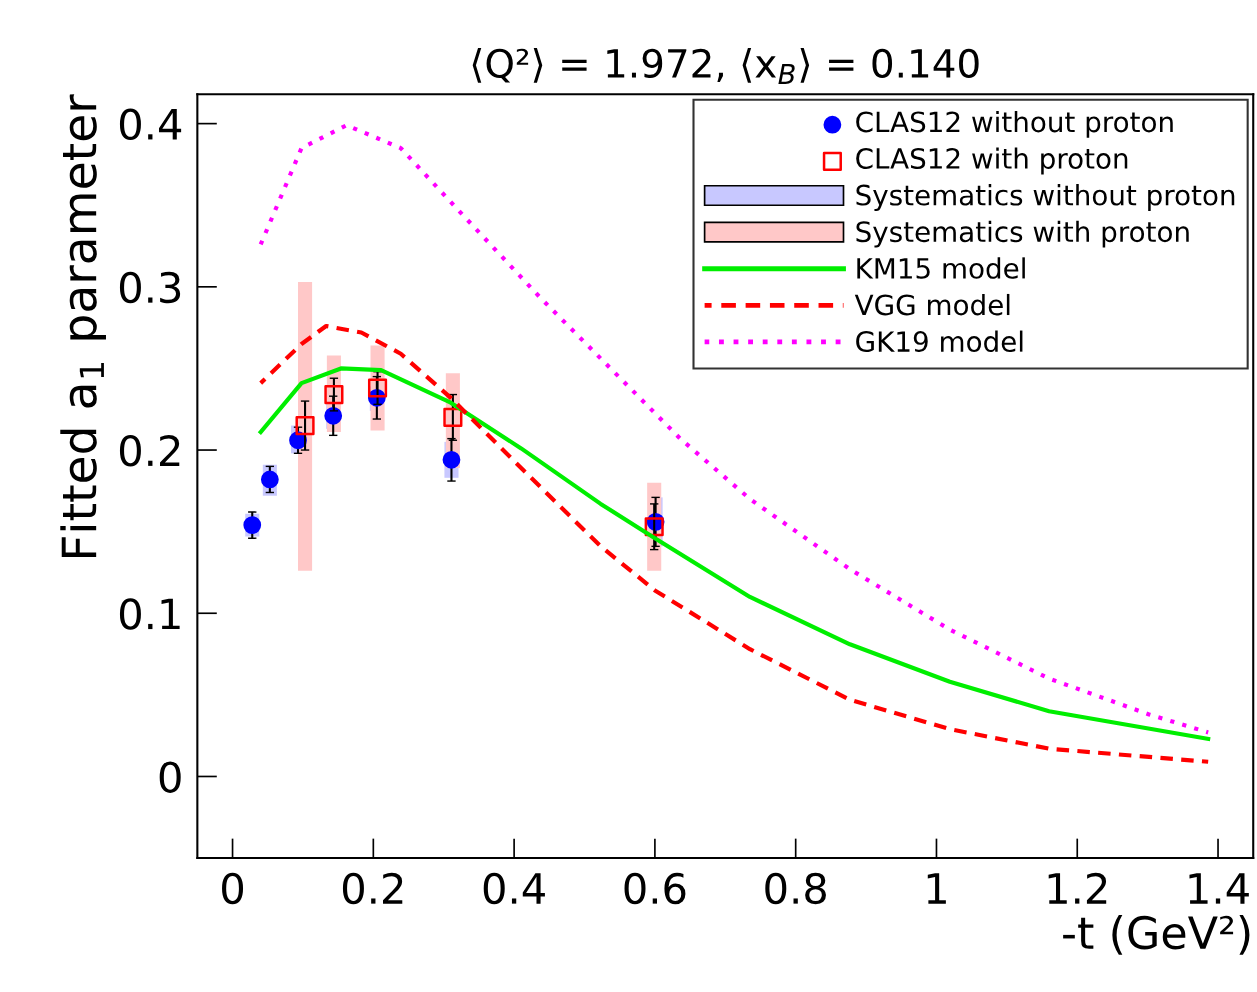 This screenshot has height=992, width=1257. What do you see at coordinates (372, 888) in the screenshot?
I see `x-tick-label: 0.2` at bounding box center [372, 888].